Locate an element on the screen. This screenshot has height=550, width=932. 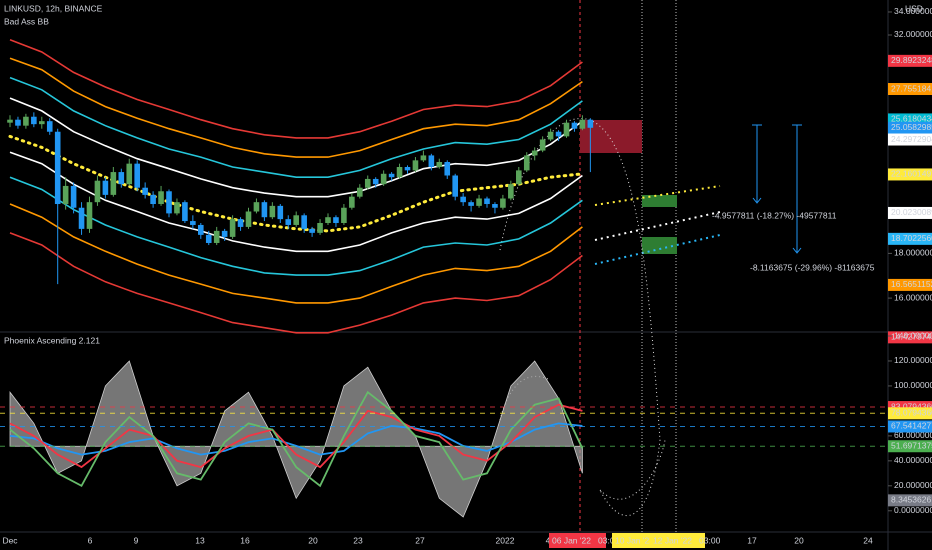
y-tick-label: 20.0000000 is located at coordinates (913, 485).